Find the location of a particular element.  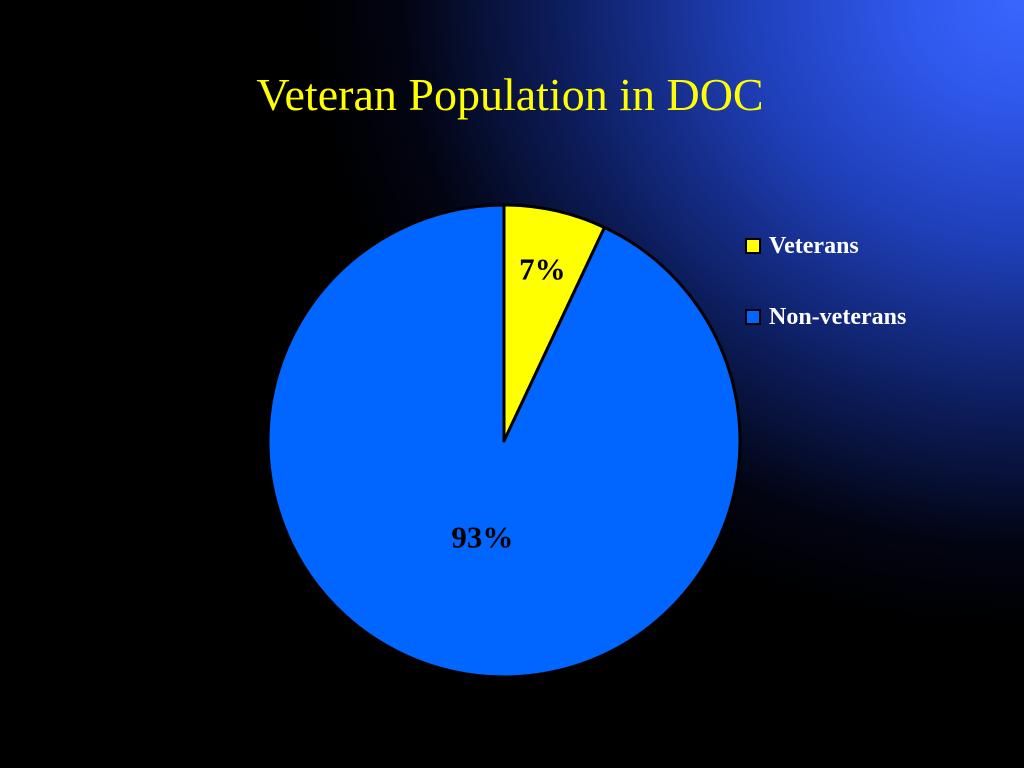

legend-swatch-veterans is located at coordinates (753, 246).